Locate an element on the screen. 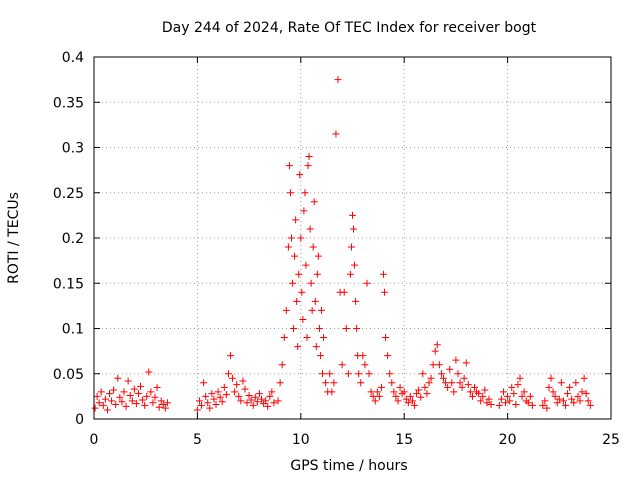  y-tick-label: 0.4 is located at coordinates (73, 58).